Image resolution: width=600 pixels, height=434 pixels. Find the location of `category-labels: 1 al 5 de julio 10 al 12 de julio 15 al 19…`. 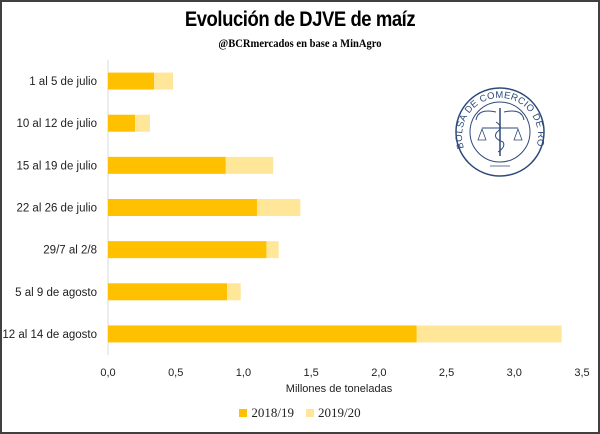

category-labels: 1 al 5 de julio 10 al 12 de julio 15 al 19… is located at coordinates (49, 208).